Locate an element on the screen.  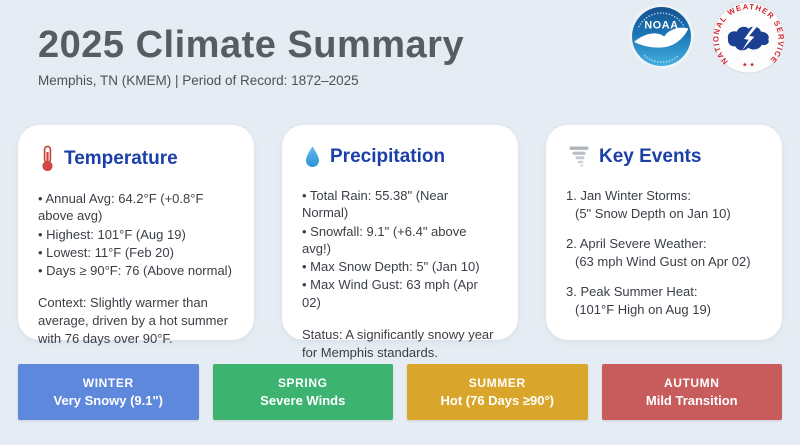
nws-logo-icon: NATIONAL WEATHER SERVICE ★ ★ is located at coordinates (748, 40).